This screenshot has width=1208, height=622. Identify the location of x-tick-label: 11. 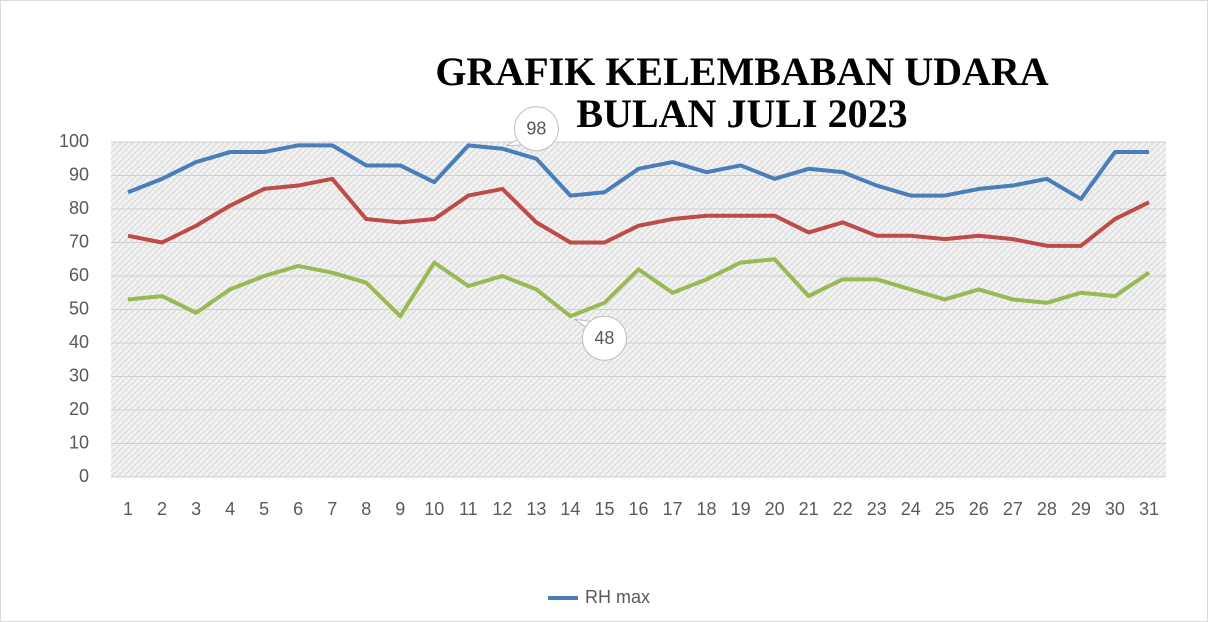
(468, 509).